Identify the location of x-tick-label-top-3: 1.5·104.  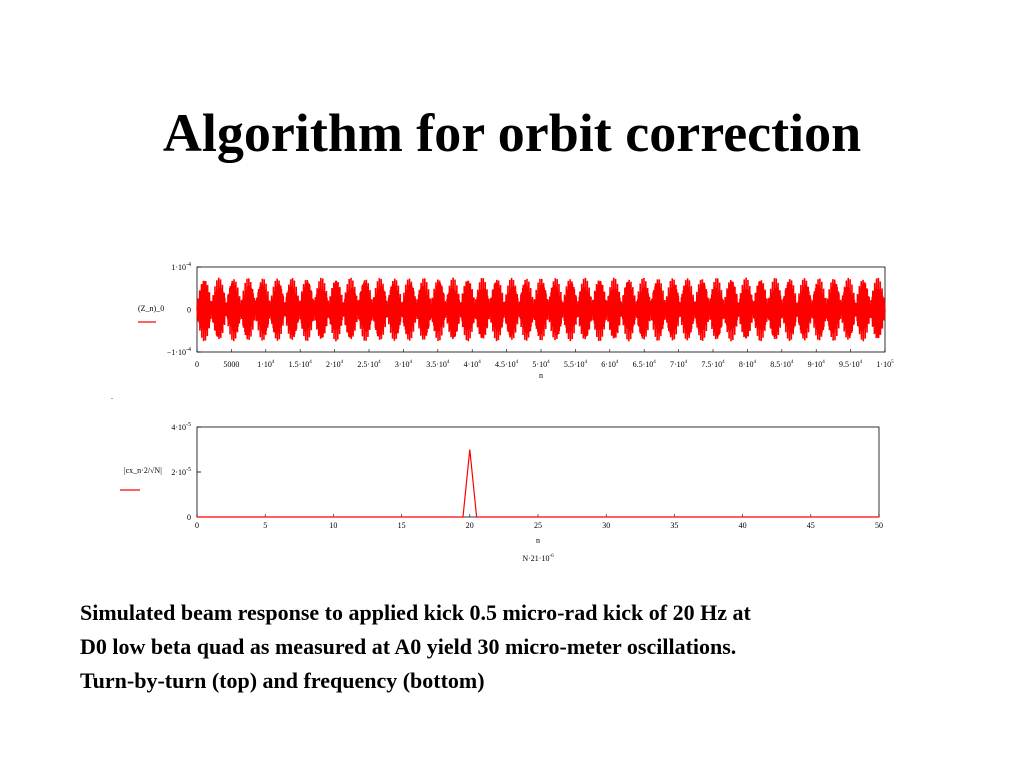
(301, 364).